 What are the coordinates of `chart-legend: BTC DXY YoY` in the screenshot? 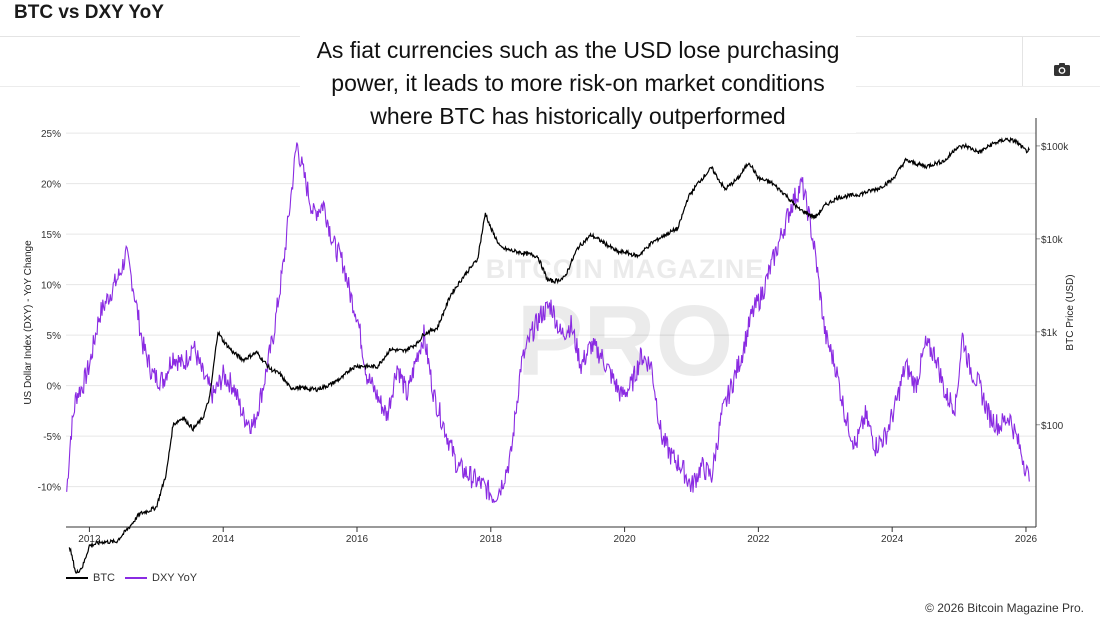 It's located at (136, 578).